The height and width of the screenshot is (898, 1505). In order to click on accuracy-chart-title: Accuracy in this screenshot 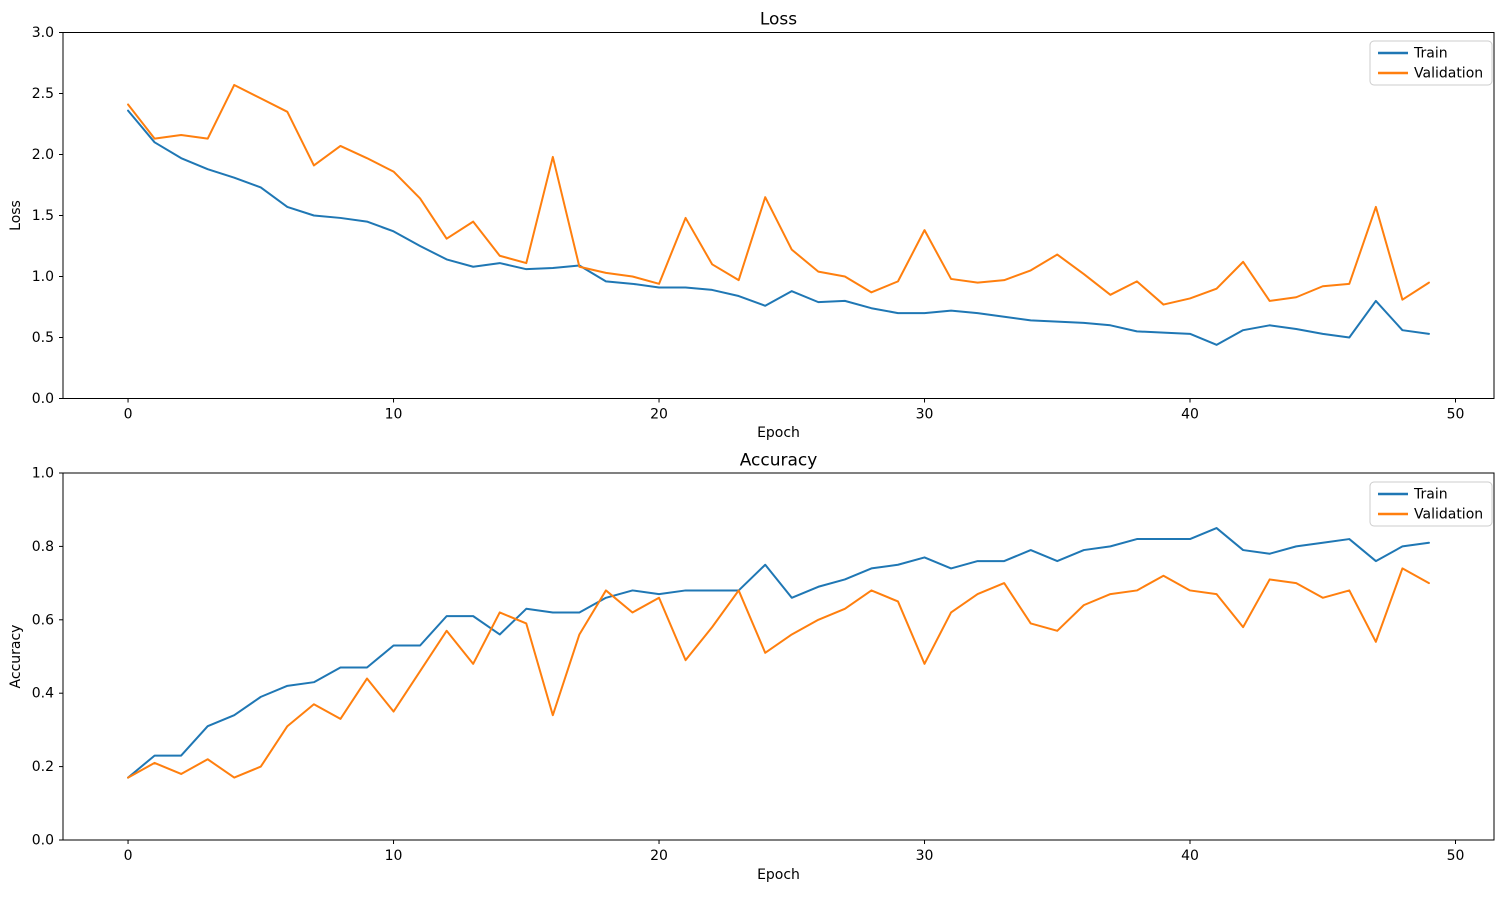, I will do `click(779, 461)`.